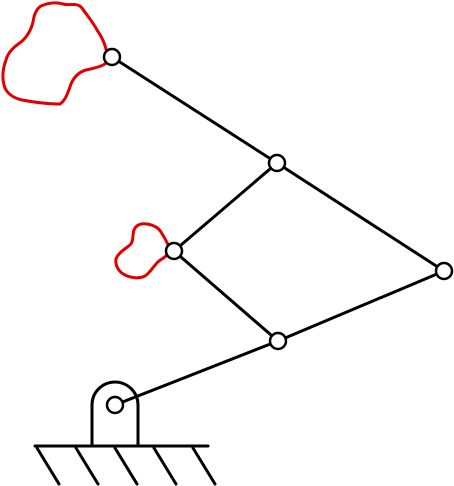 The height and width of the screenshot is (486, 454). What do you see at coordinates (277, 163) in the screenshot?
I see `joint-upper-mid` at bounding box center [277, 163].